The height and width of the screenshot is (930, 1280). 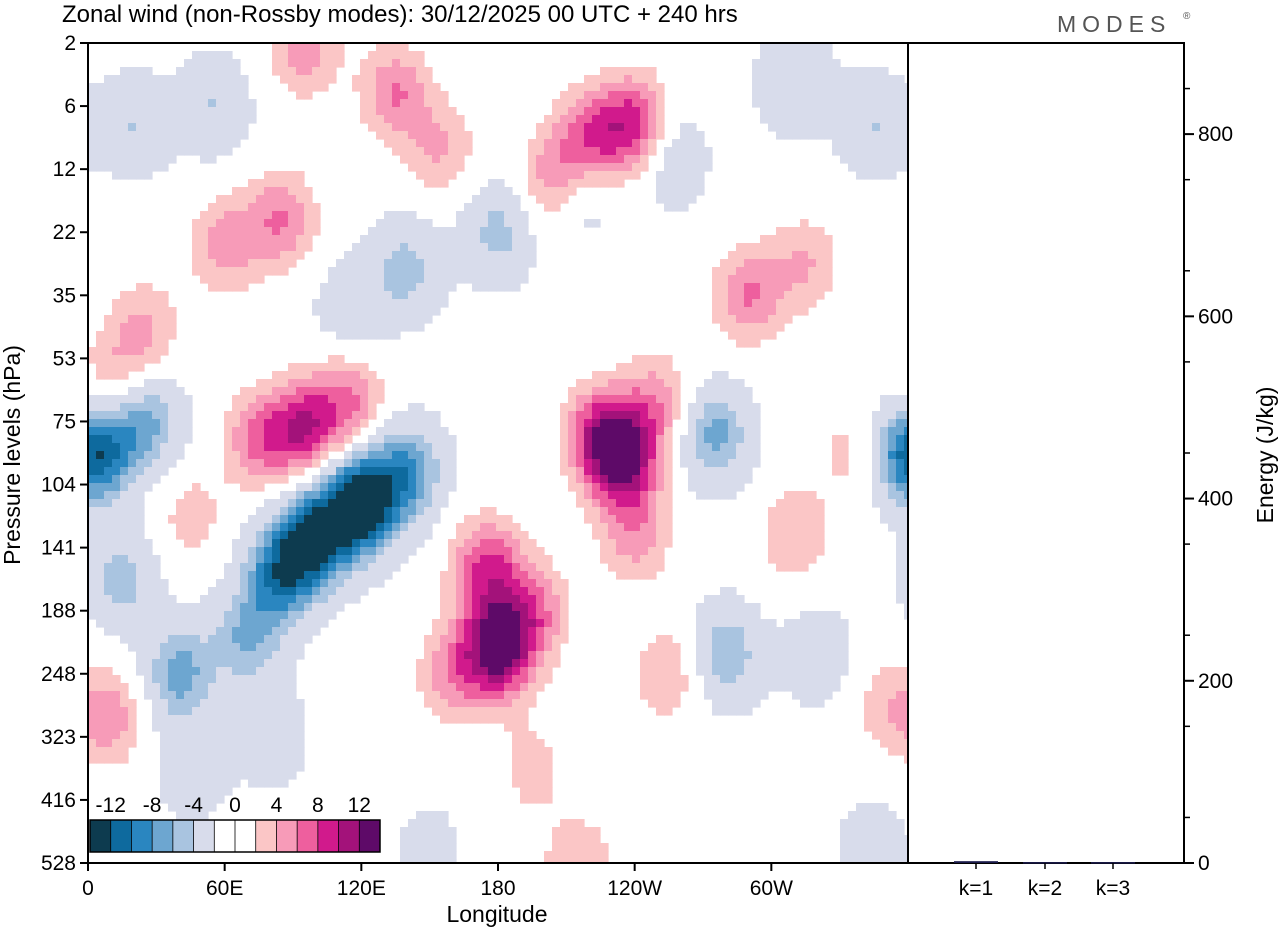 I want to click on y-tick-label: 53, so click(x=64, y=358).